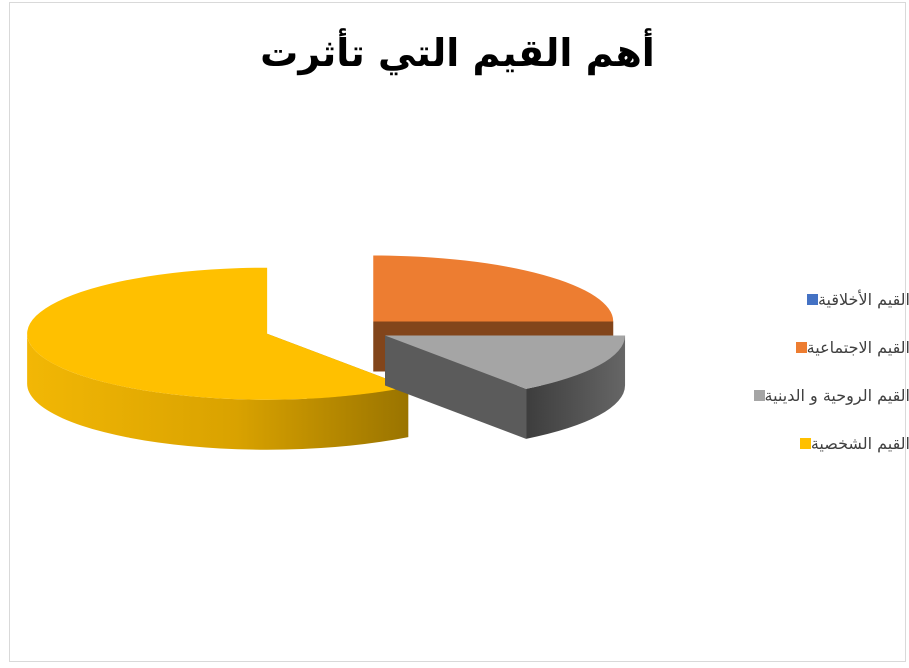 The image size is (909, 668). What do you see at coordinates (863, 299) in the screenshot?
I see `legend-label: القيم الأخلاقية` at bounding box center [863, 299].